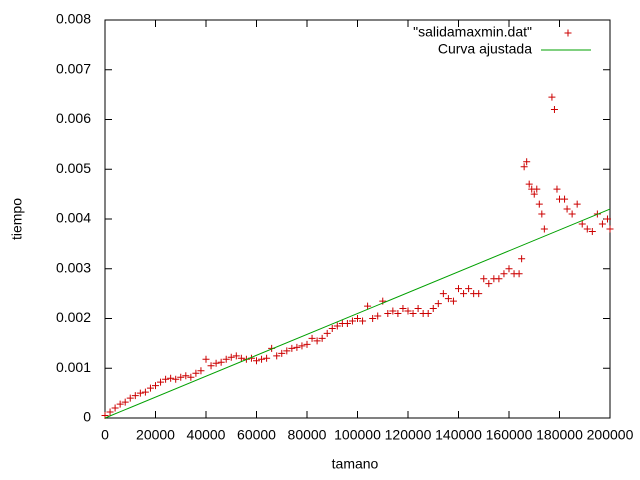 Image resolution: width=640 pixels, height=480 pixels. I want to click on y-tick-label: 0.007, so click(73, 68).